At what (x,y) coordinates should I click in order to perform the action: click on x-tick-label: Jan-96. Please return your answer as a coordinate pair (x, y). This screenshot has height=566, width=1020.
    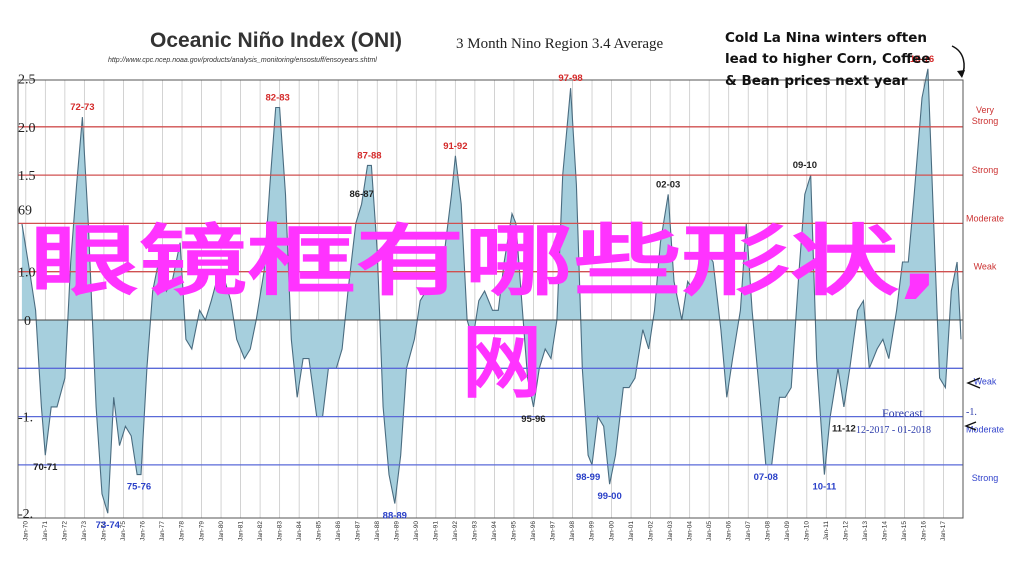
    Looking at the image, I should click on (533, 531).